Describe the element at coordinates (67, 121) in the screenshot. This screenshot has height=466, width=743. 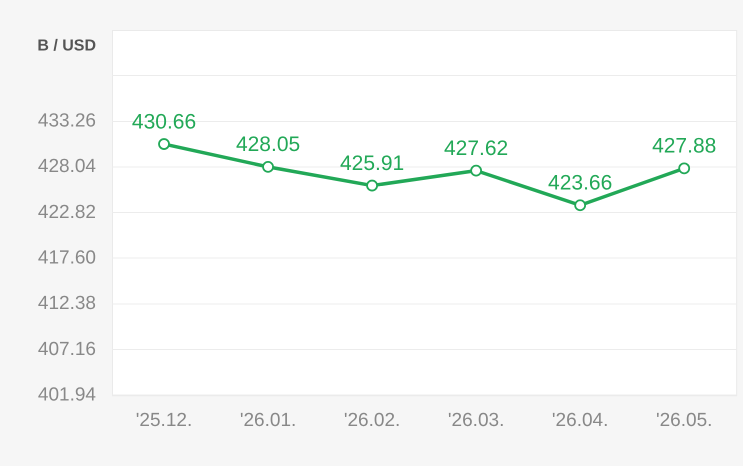
I see `y-tick-label: 433.26` at that location.